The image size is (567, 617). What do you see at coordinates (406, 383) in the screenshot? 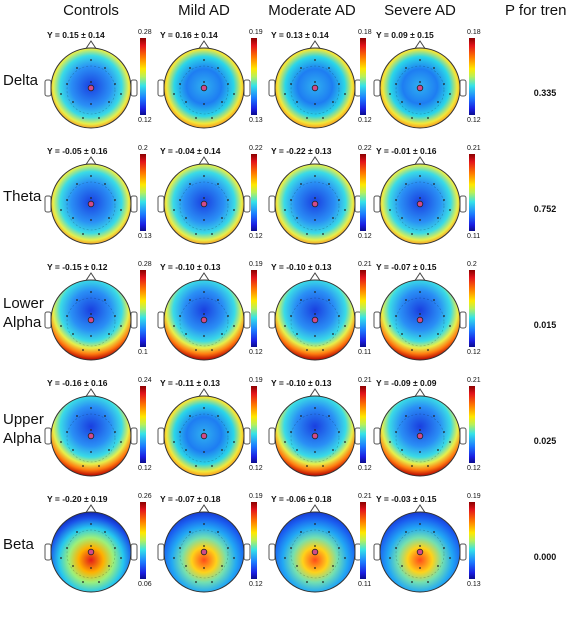
I see `y-statistic: Y = -0.09 ± 0.09` at bounding box center [406, 383].